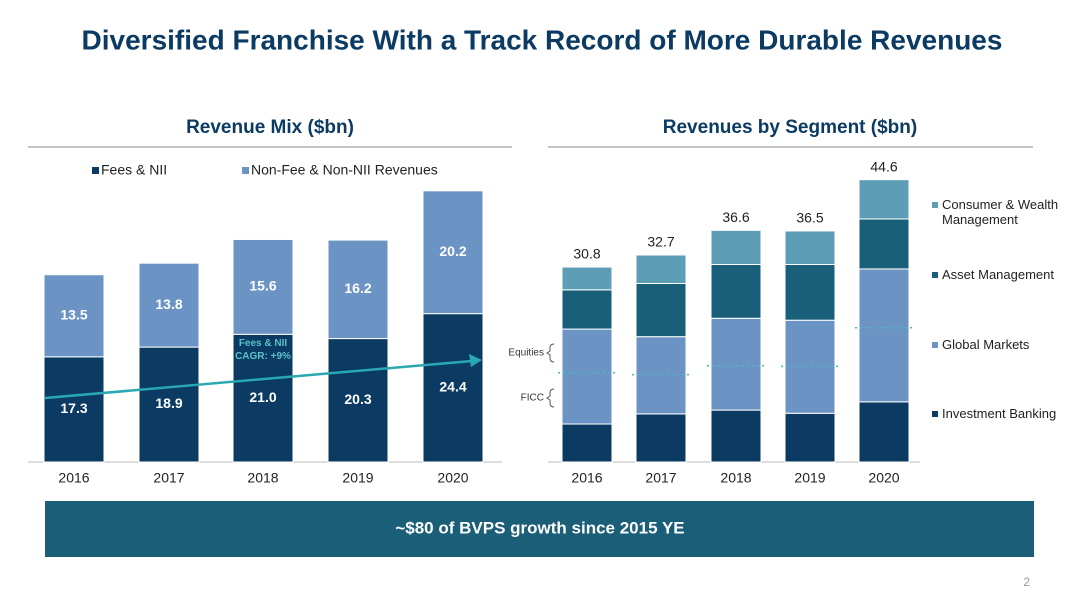 This screenshot has height=608, width=1080. Describe the element at coordinates (526, 353) in the screenshot. I see `bracket-label: Equities` at that location.